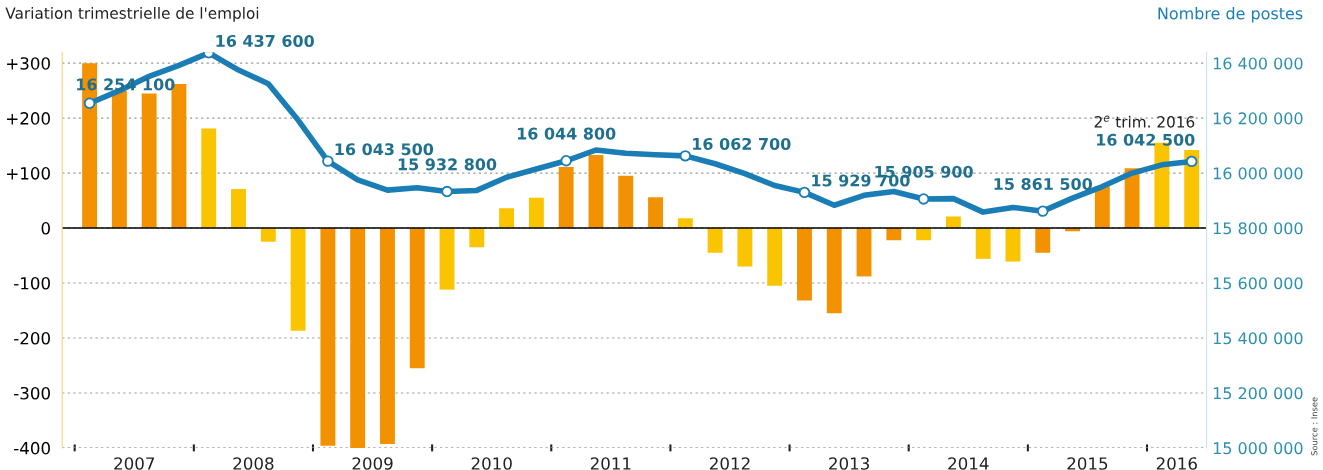 Image resolution: width=1323 pixels, height=470 pixels. What do you see at coordinates (134, 463) in the screenshot?
I see `x-tick-label: 2007` at bounding box center [134, 463].